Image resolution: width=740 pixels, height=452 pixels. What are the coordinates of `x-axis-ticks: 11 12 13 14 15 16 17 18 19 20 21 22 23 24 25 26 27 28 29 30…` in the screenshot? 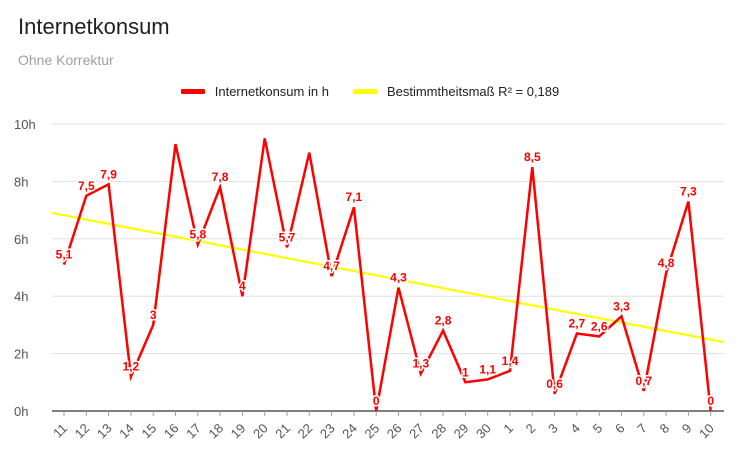 It's located at (383, 426).